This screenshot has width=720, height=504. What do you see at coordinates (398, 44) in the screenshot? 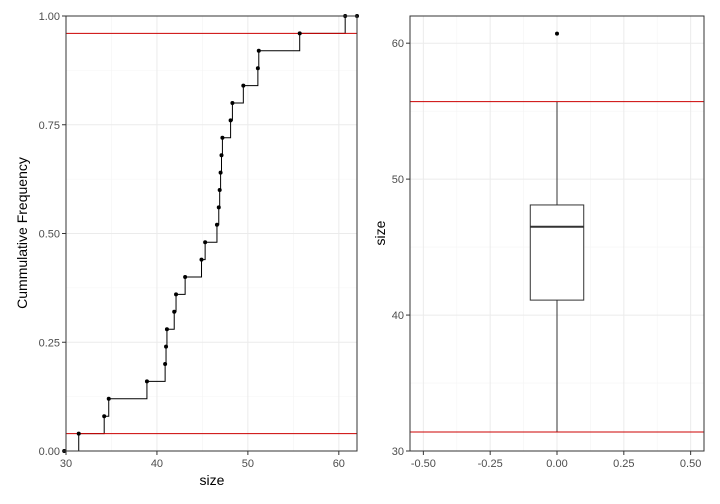
I see `boxplot-y-tick-label: 60` at bounding box center [398, 44].